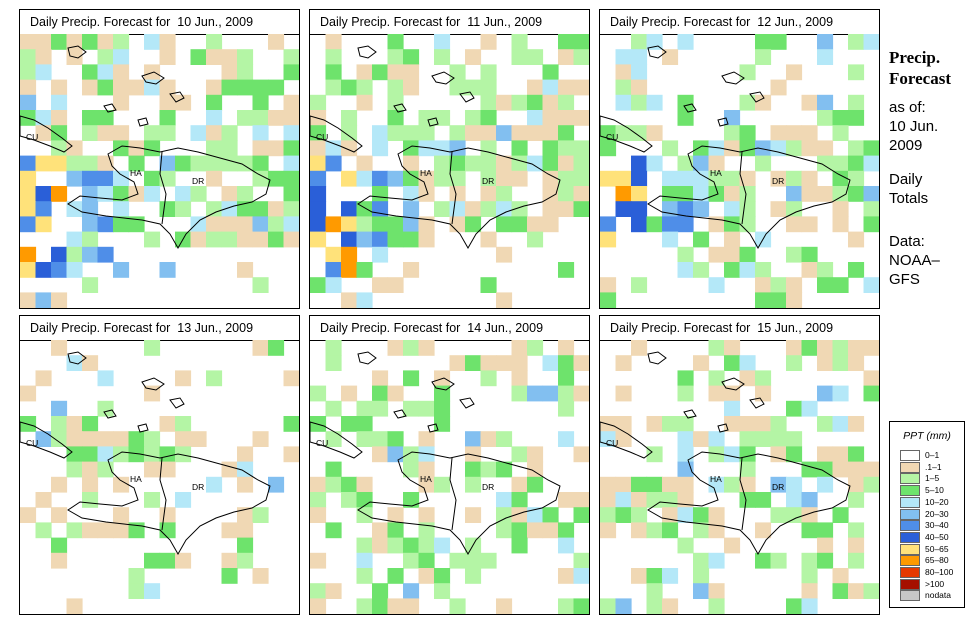 This screenshot has width=975, height=635. What do you see at coordinates (909, 198) in the screenshot?
I see `daily-line2: Totals` at bounding box center [909, 198].